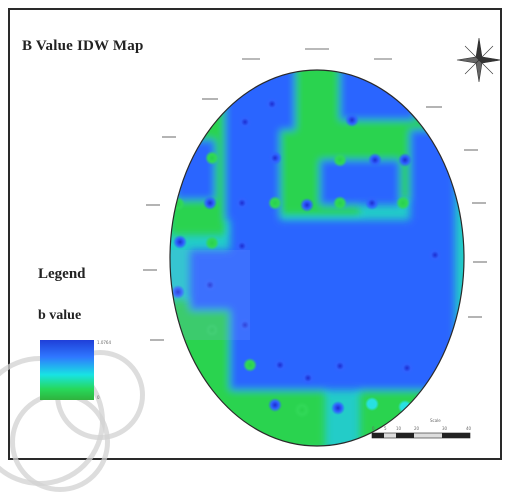  What do you see at coordinates (417, 428) in the screenshot?
I see `scale-tick-label: 20` at bounding box center [417, 428].